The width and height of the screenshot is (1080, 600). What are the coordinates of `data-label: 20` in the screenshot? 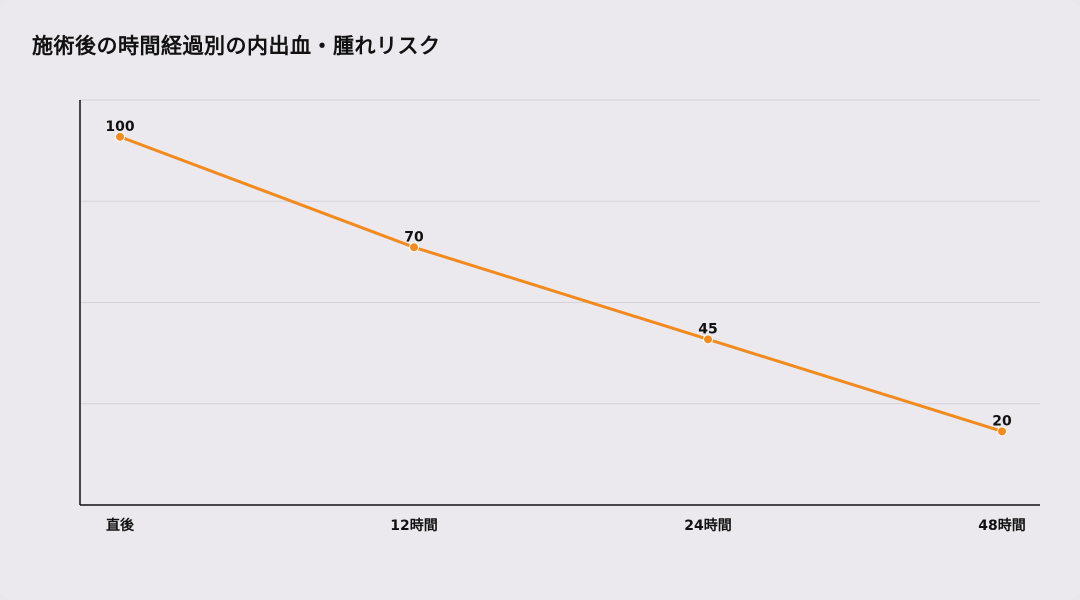 It's located at (1002, 421).